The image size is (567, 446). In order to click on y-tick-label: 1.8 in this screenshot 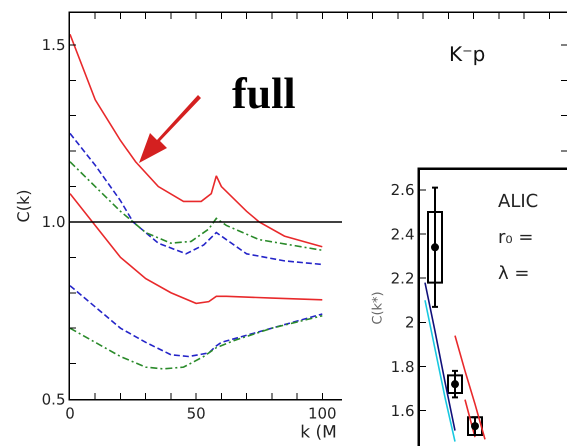, I will do `click(402, 367)`.